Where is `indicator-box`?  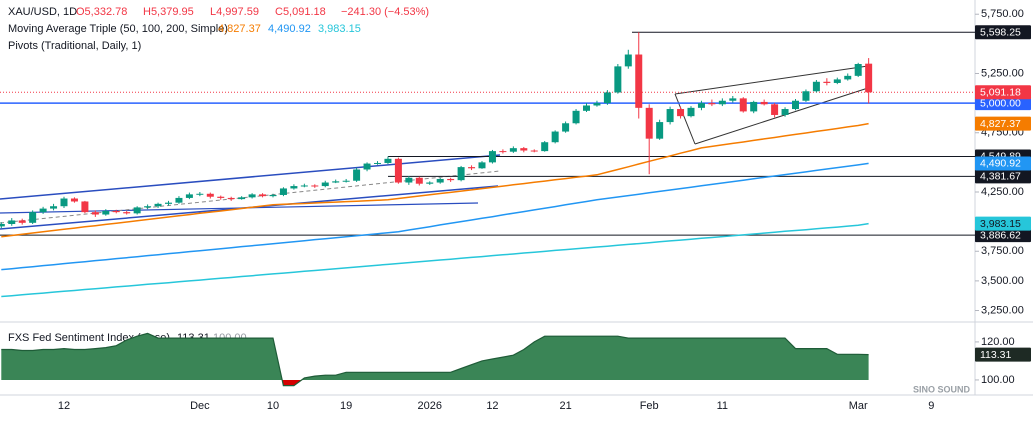
indicator-box is located at coordinates (1003, 354).